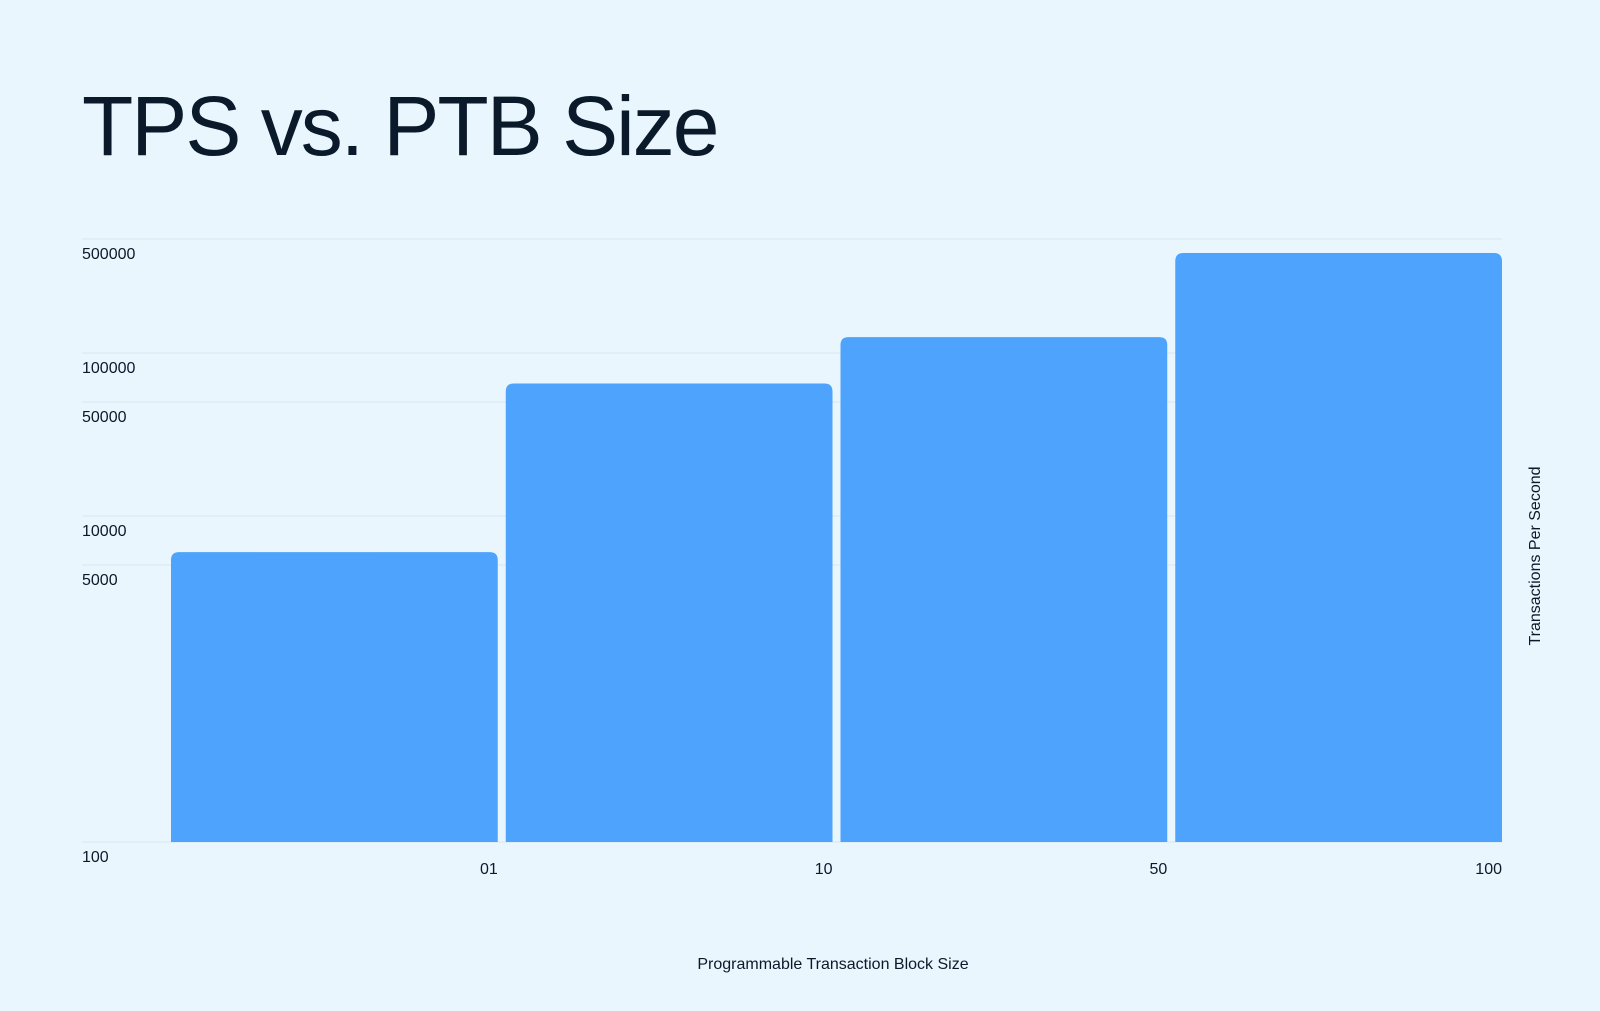  I want to click on x-tick-label: 01, so click(489, 869).